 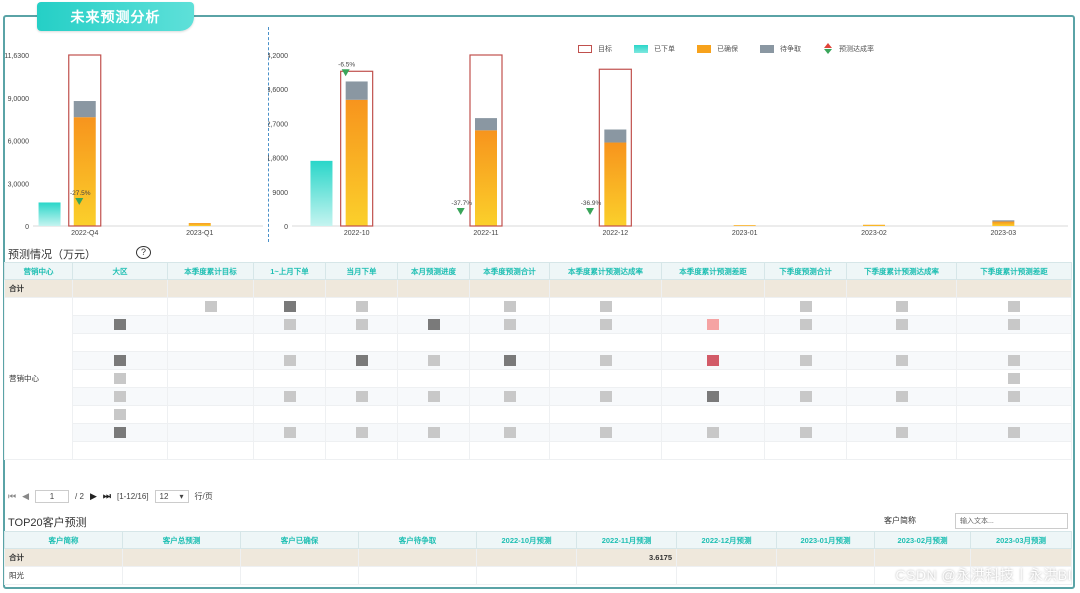 What do you see at coordinates (361, 271) in the screenshot?
I see `column-header: 当月下单` at bounding box center [361, 271].